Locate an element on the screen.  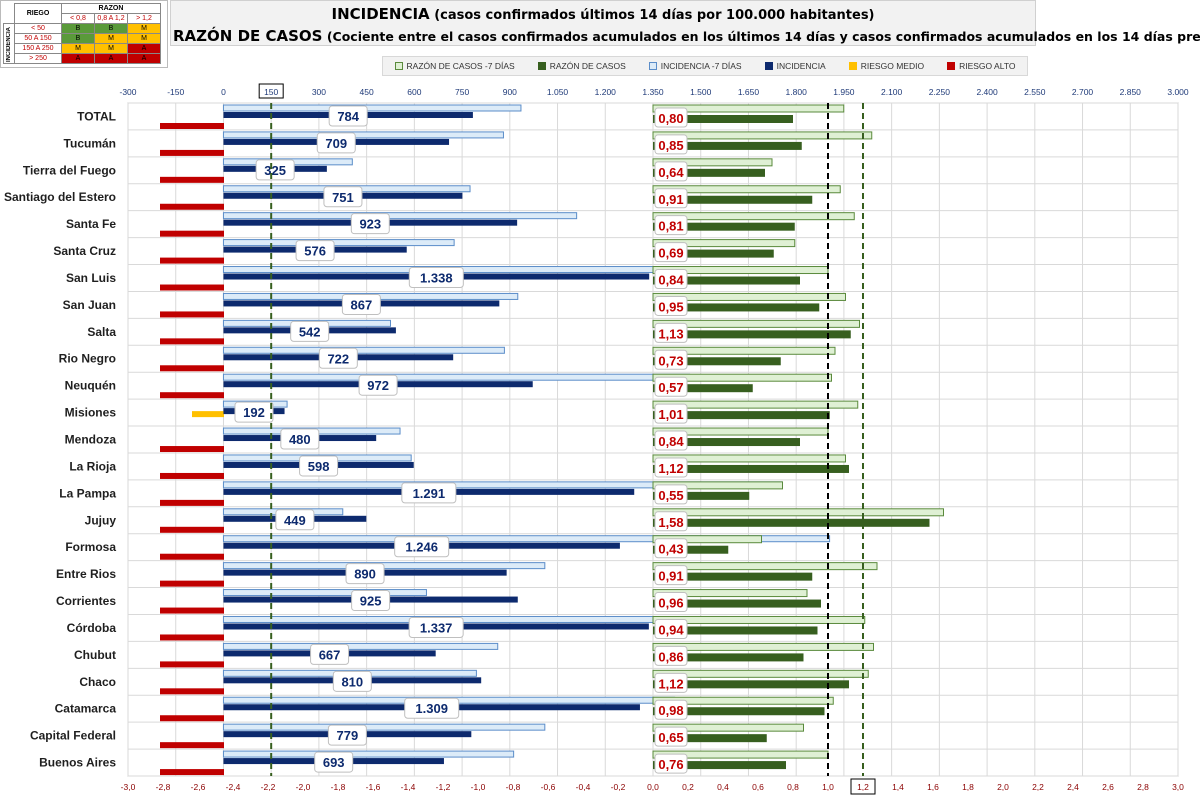
razon-data-label: 0,57 is located at coordinates (670, 387).